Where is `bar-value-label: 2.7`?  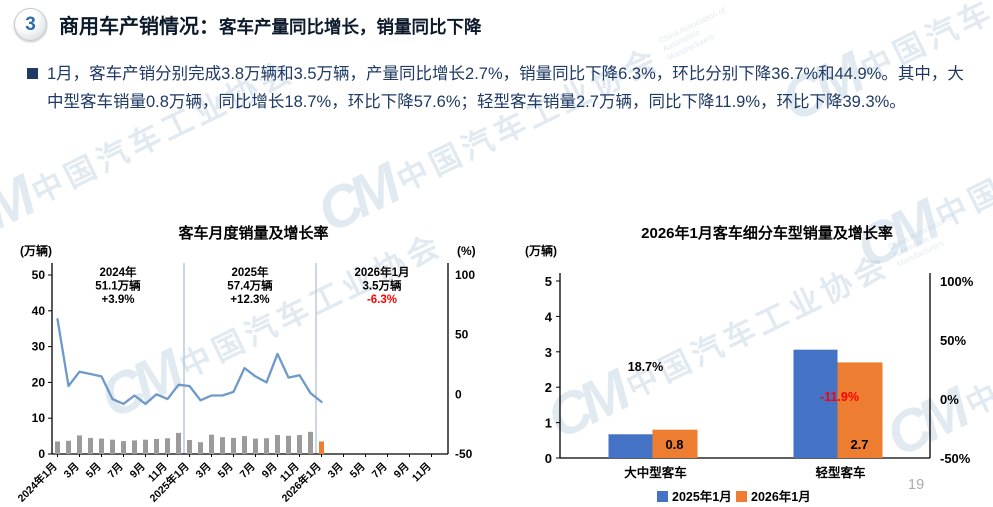 bar-value-label: 2.7 is located at coordinates (859, 444).